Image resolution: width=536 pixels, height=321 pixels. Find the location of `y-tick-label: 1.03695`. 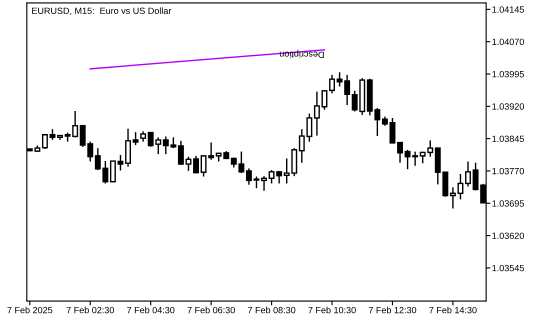

y-tick-label: 1.03695 is located at coordinates (508, 203).